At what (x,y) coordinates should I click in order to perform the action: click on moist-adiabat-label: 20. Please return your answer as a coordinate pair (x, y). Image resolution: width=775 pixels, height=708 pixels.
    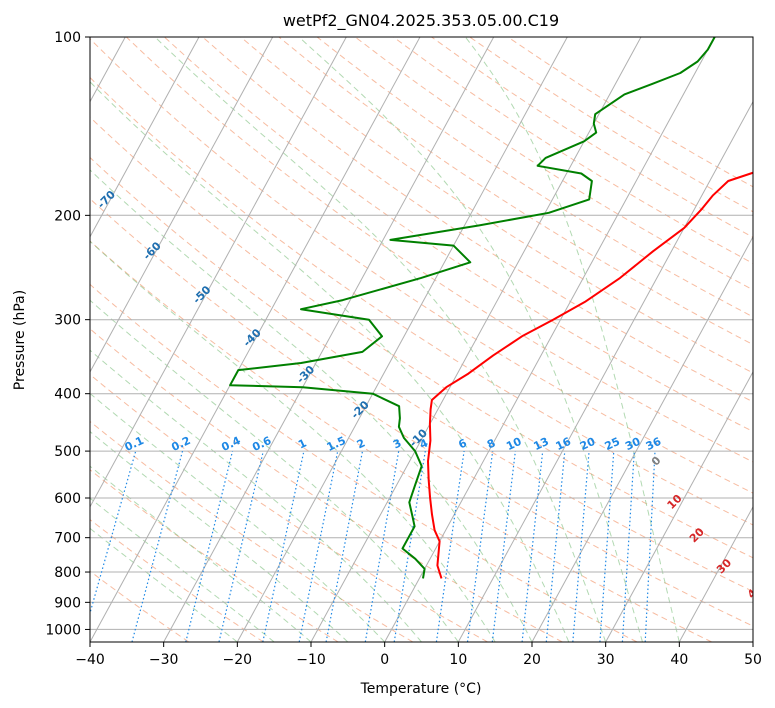
    Looking at the image, I should click on (697, 535).